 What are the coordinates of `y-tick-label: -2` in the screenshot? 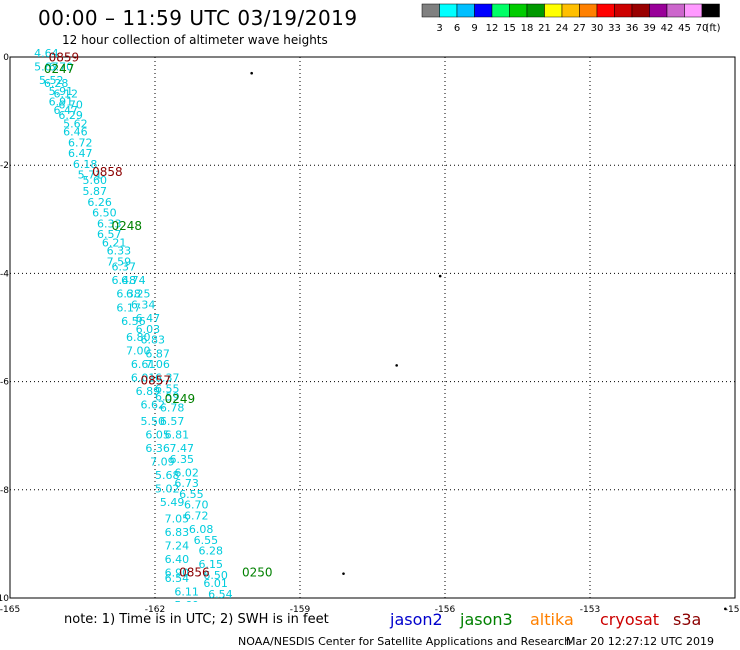 It's located at (4, 166).